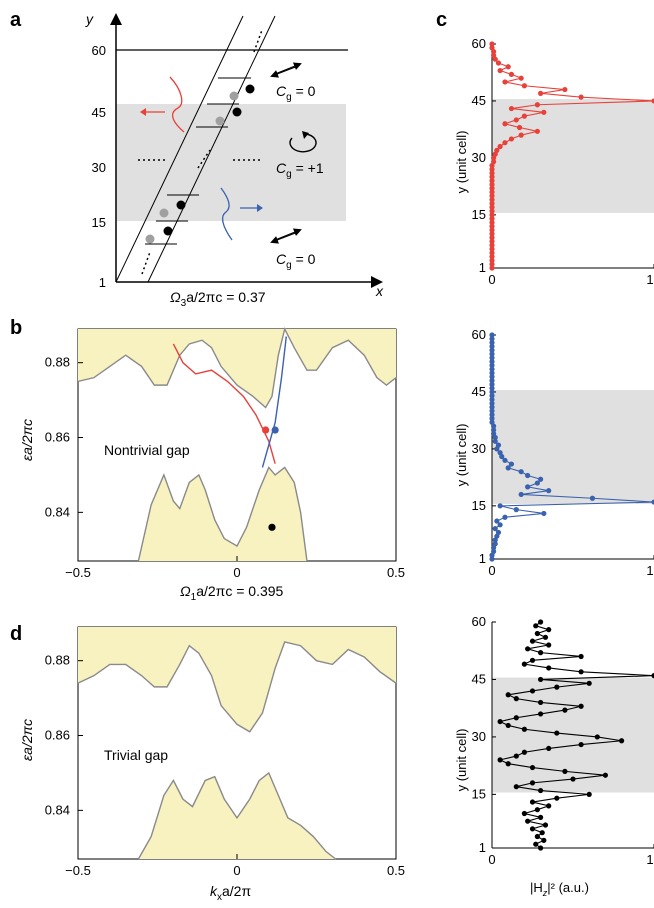  I want to click on strip-continuation-dots, so click(204, 159).